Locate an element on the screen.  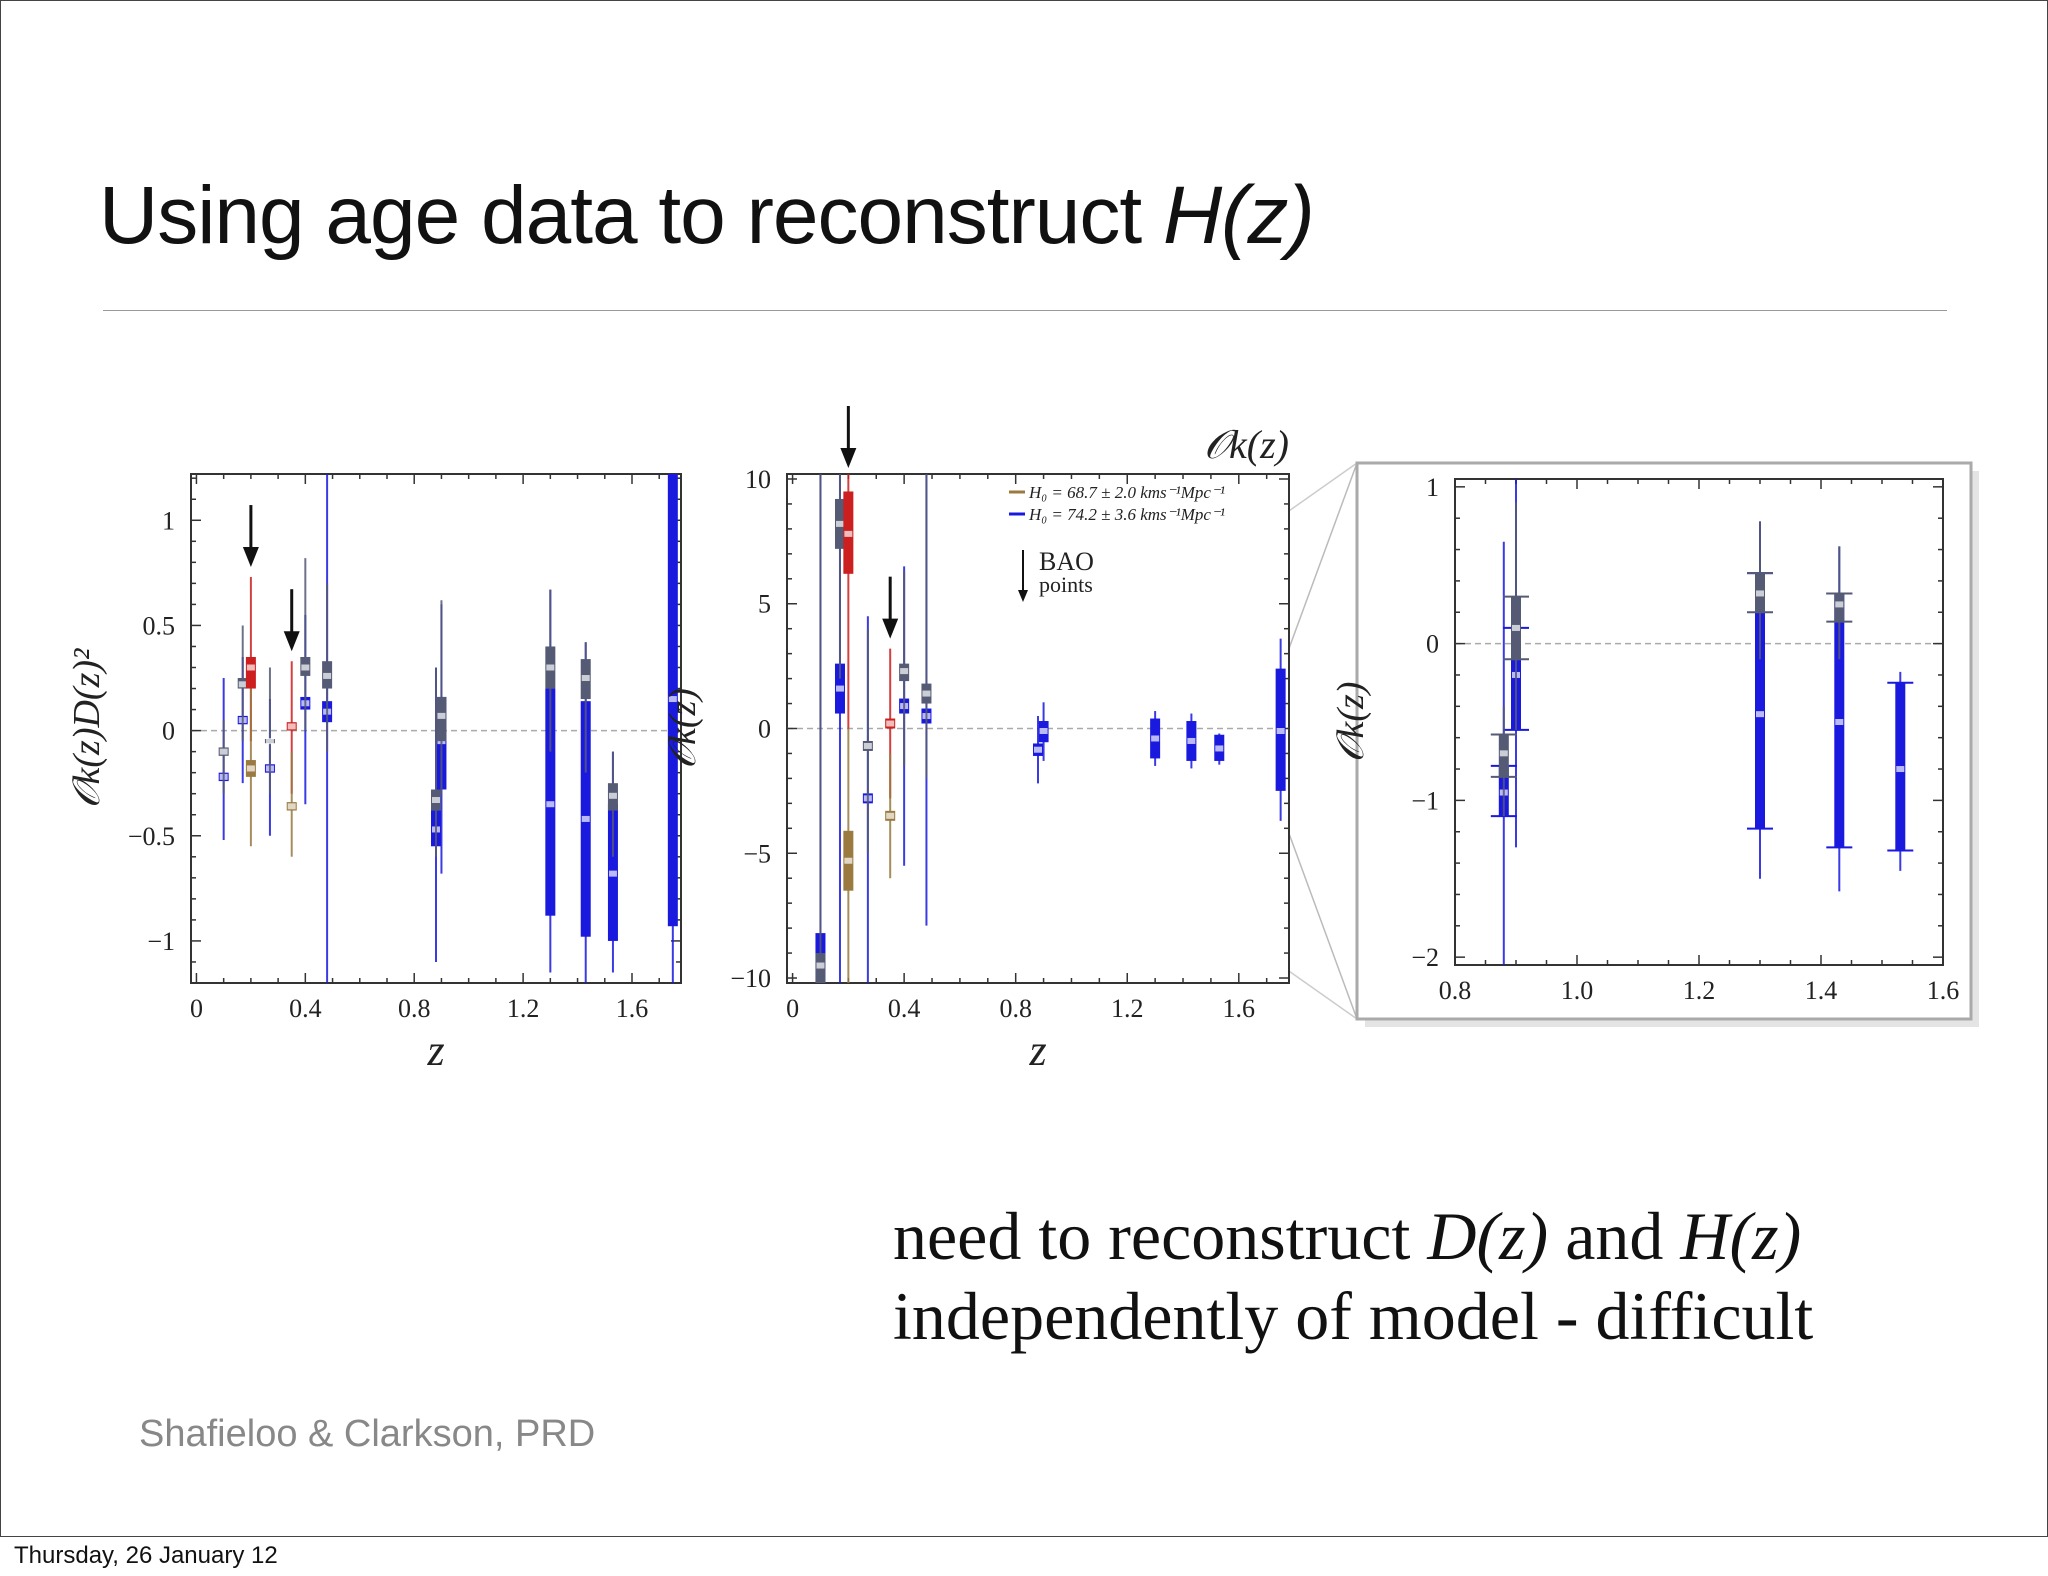
title-plain: Using age data to reconstruct is located at coordinates (631, 215).